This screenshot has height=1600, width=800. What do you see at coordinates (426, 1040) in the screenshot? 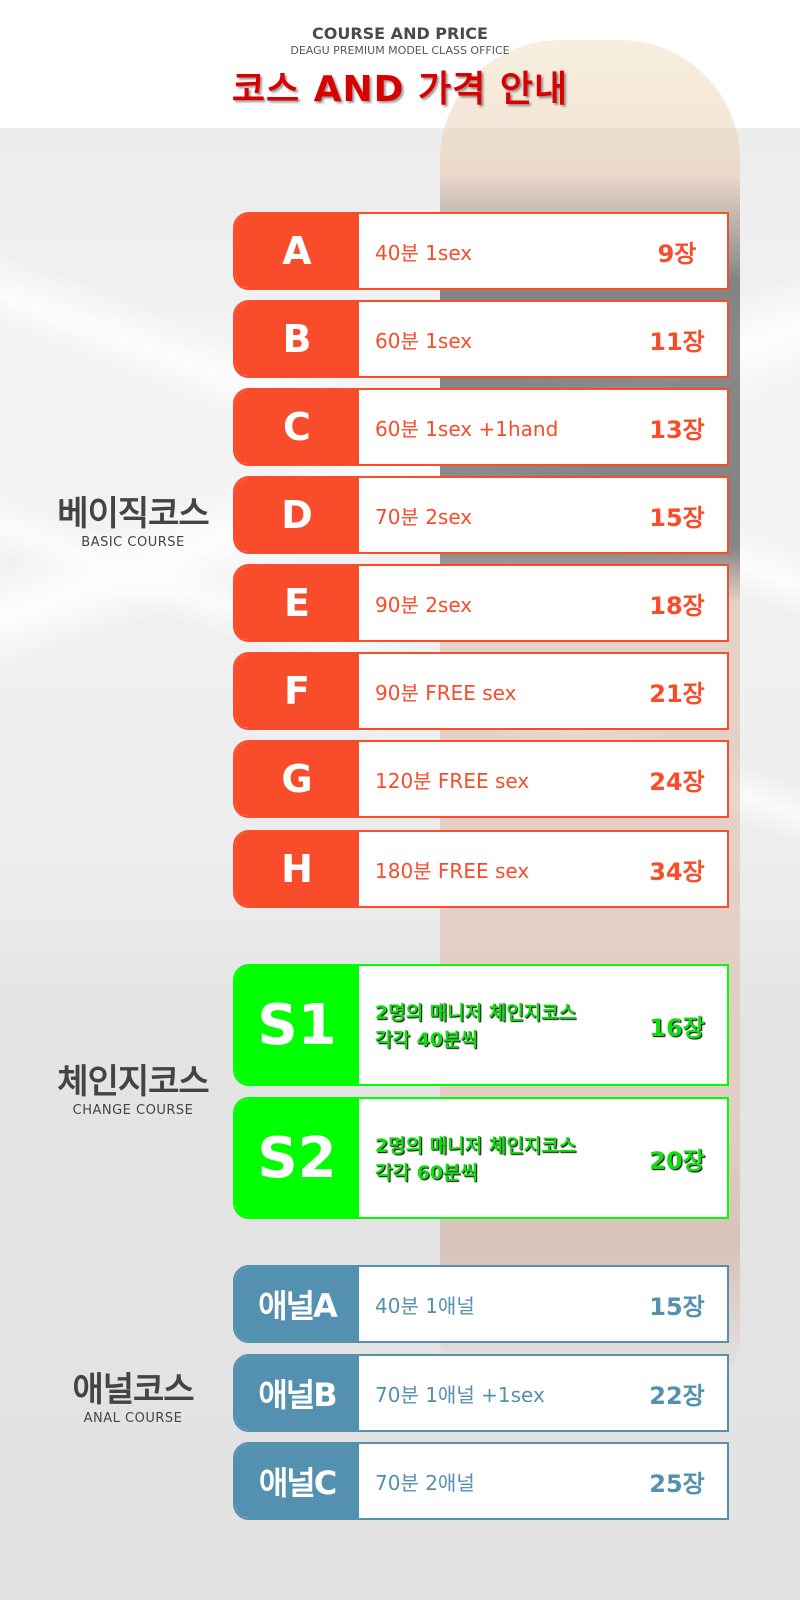
I see `description-line: 각각 40분씩` at bounding box center [426, 1040].